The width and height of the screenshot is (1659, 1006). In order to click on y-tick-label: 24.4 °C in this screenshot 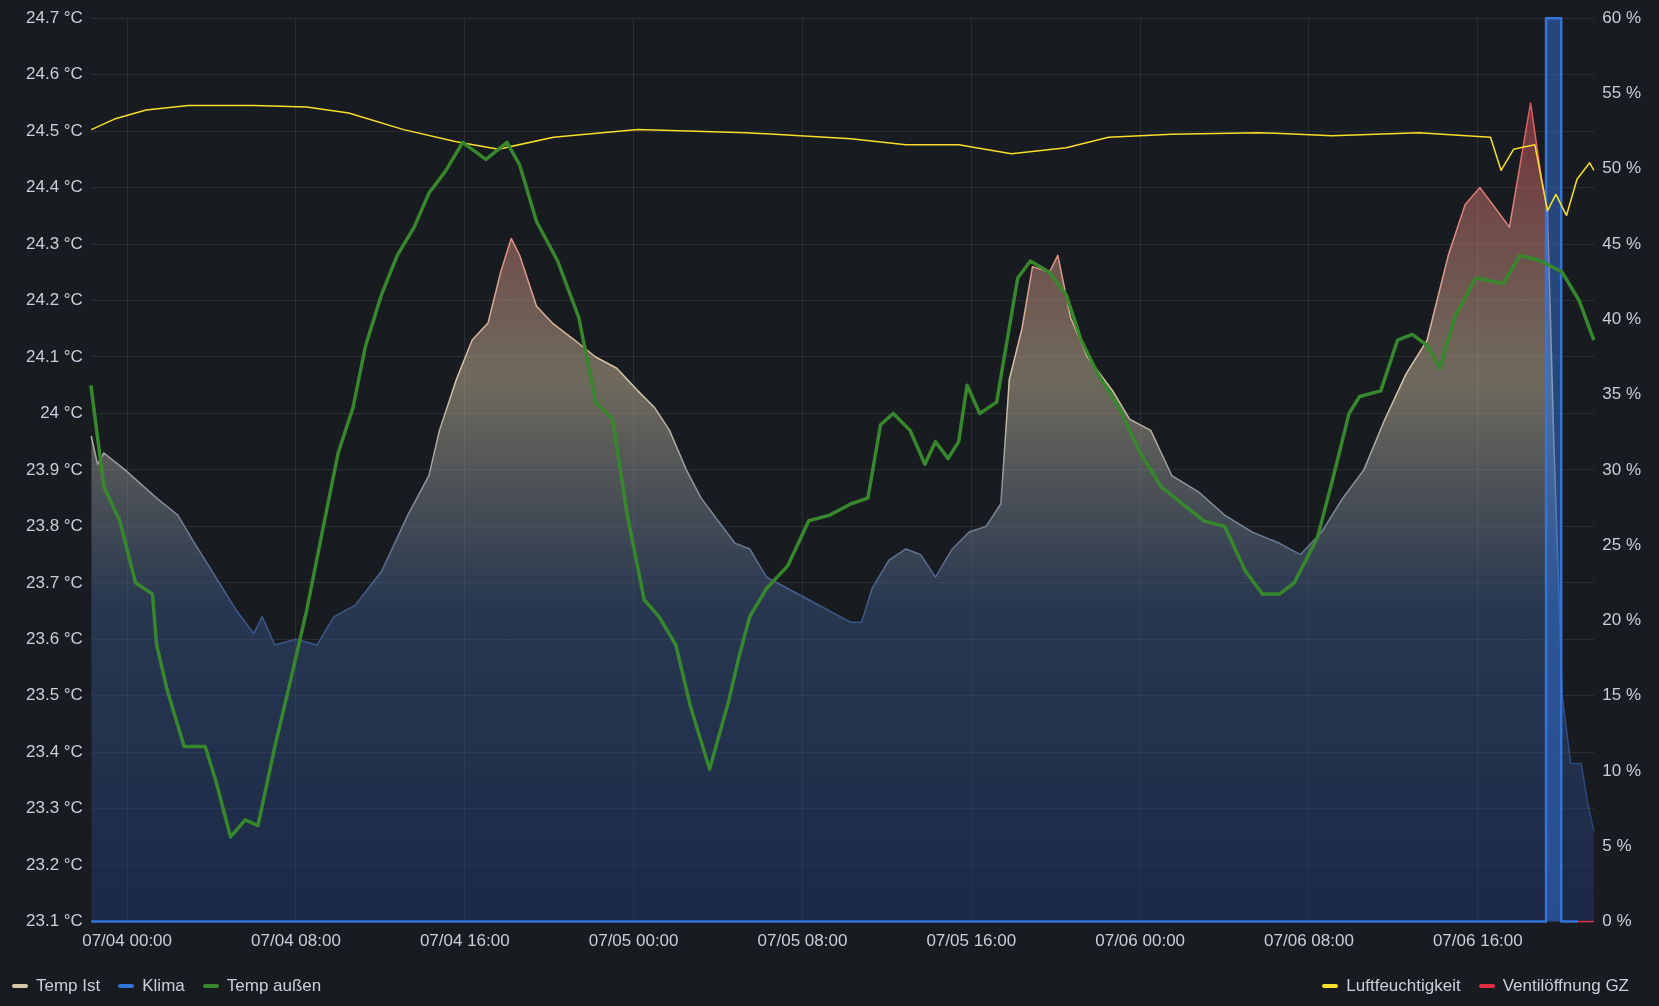, I will do `click(54, 187)`.